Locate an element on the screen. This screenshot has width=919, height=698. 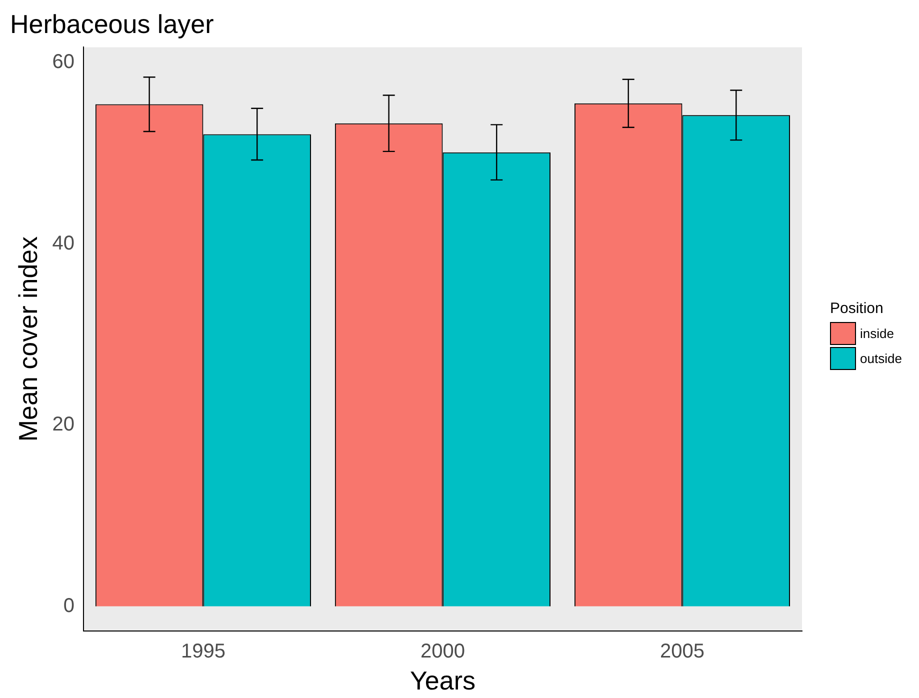
x-tick-label: 2000 is located at coordinates (442, 651).